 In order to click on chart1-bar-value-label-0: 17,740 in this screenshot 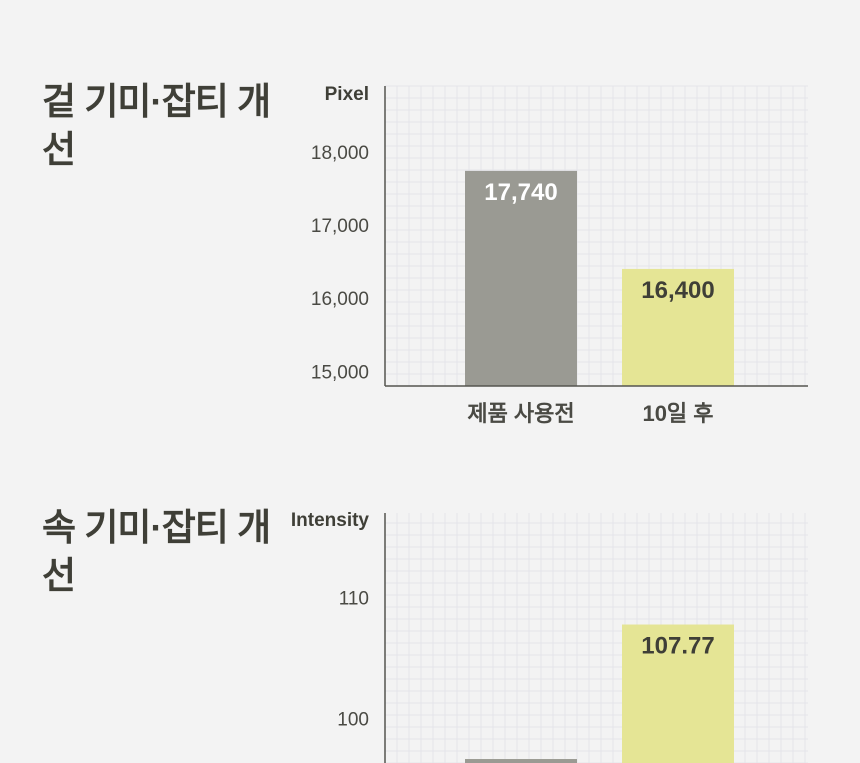, I will do `click(520, 192)`.